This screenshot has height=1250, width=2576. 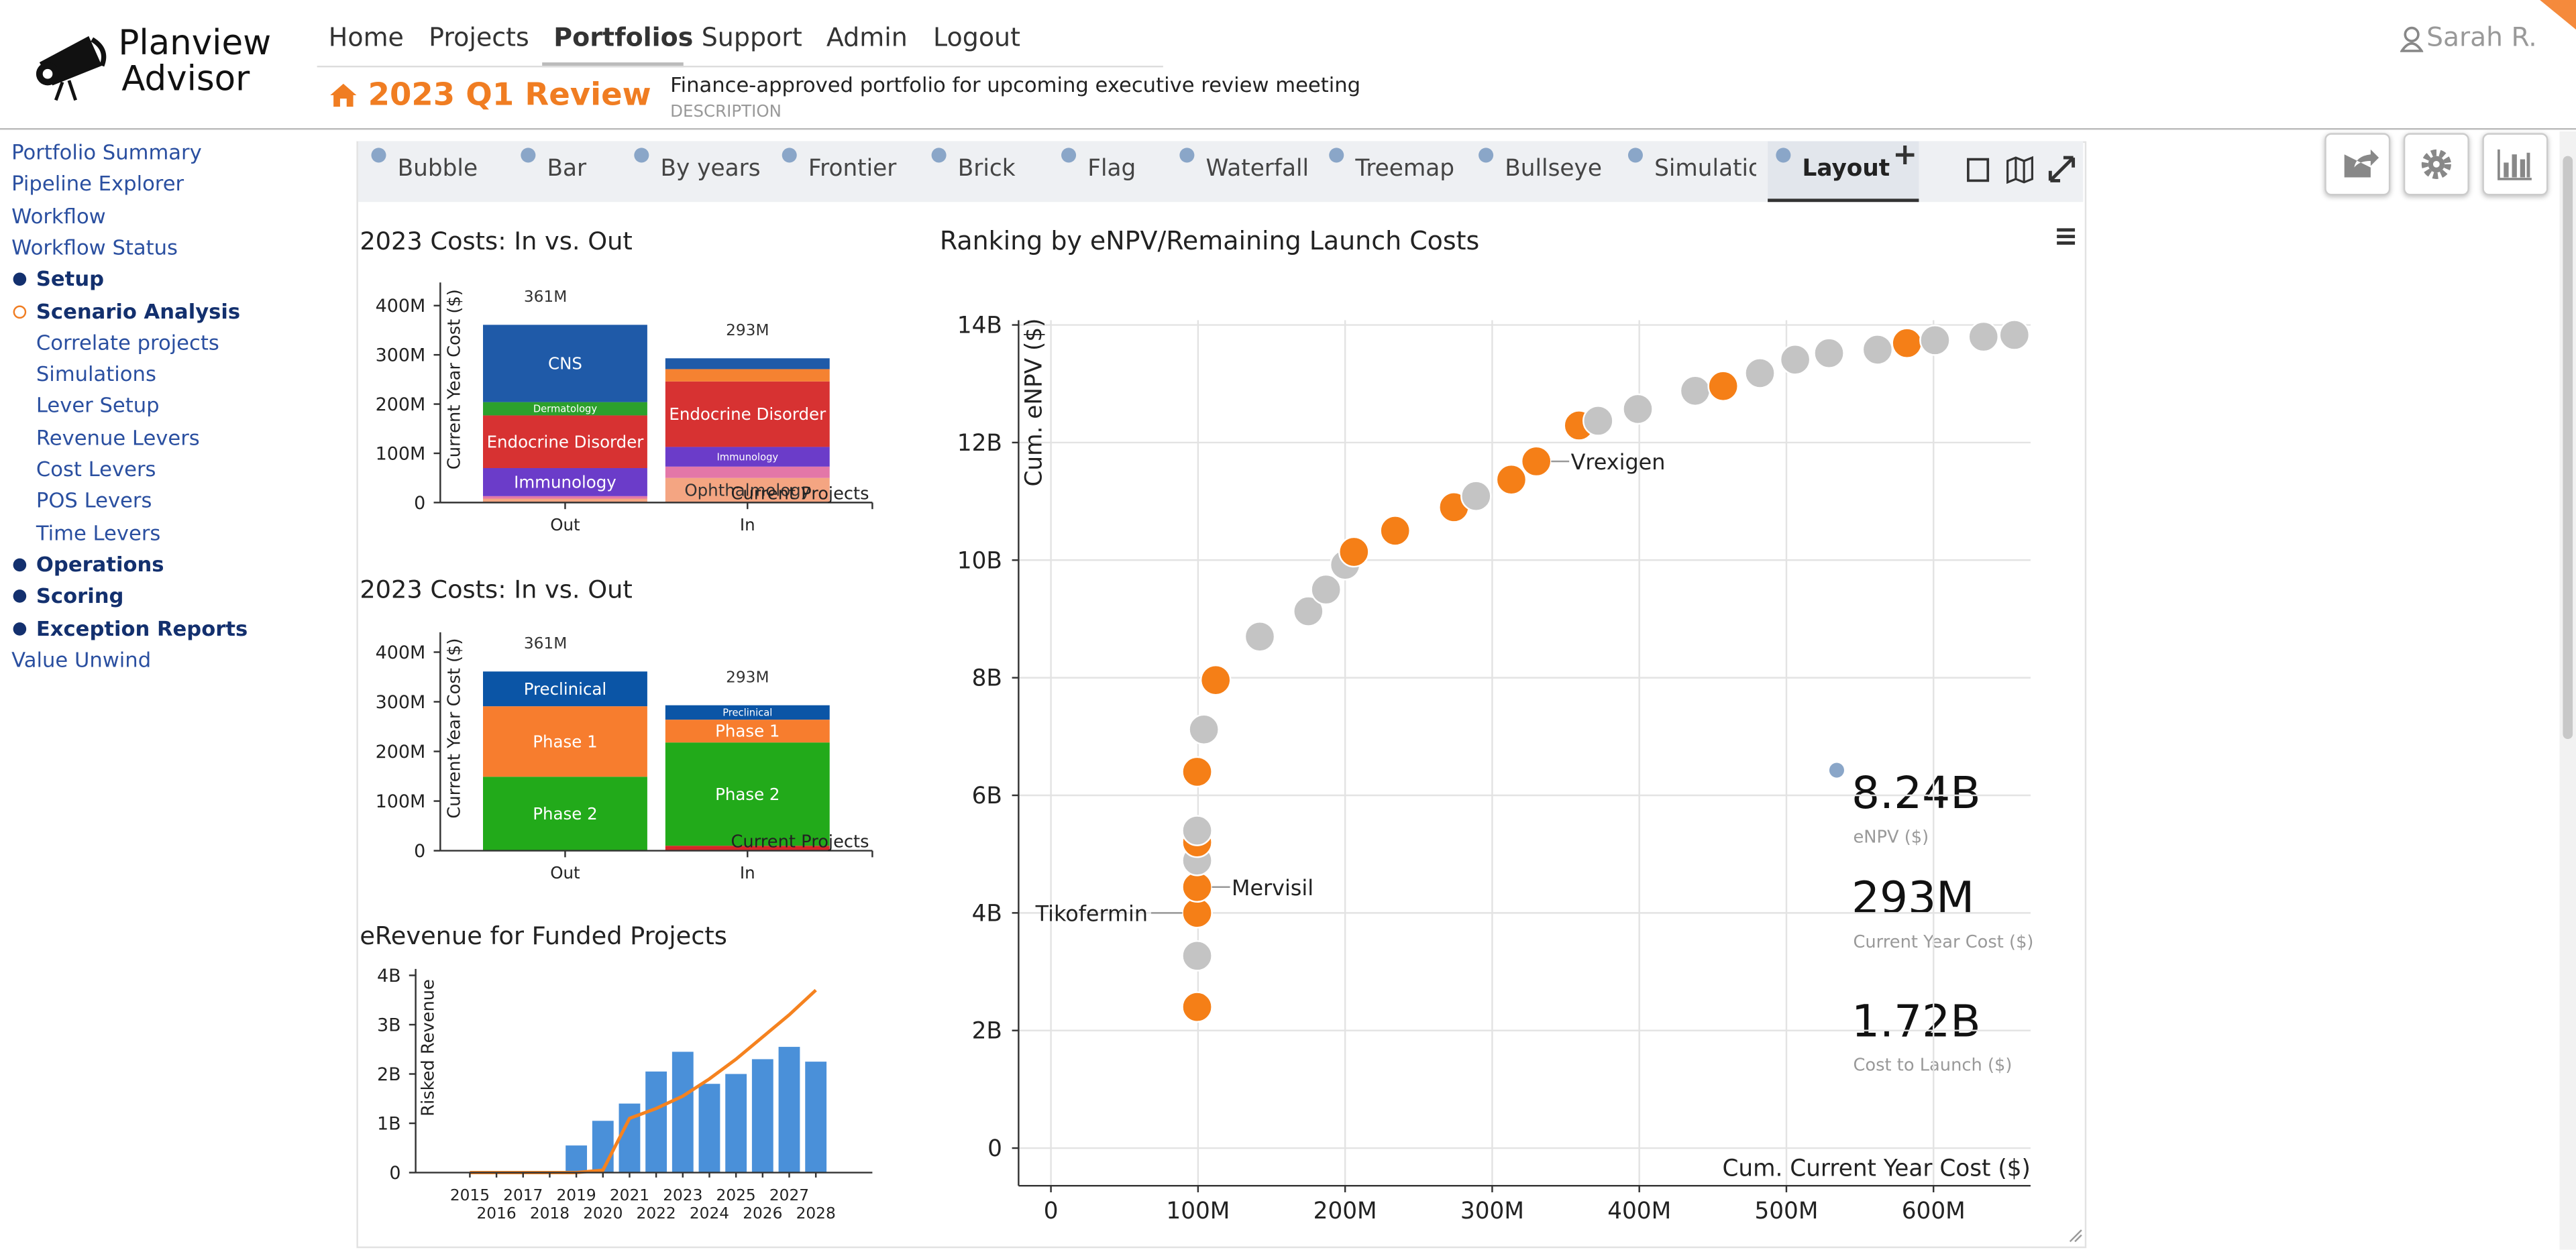 What do you see at coordinates (726, 112) in the screenshot?
I see `description-label: DESCRIPTION` at bounding box center [726, 112].